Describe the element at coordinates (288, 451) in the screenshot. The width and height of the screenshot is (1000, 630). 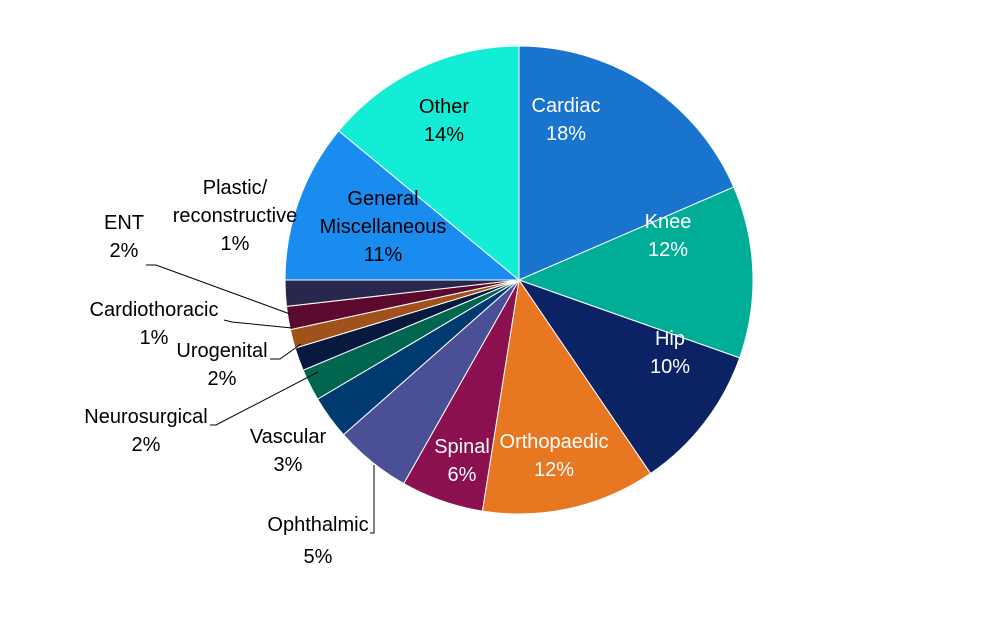
I see `data-label-vascular: Vascular 3%` at that location.